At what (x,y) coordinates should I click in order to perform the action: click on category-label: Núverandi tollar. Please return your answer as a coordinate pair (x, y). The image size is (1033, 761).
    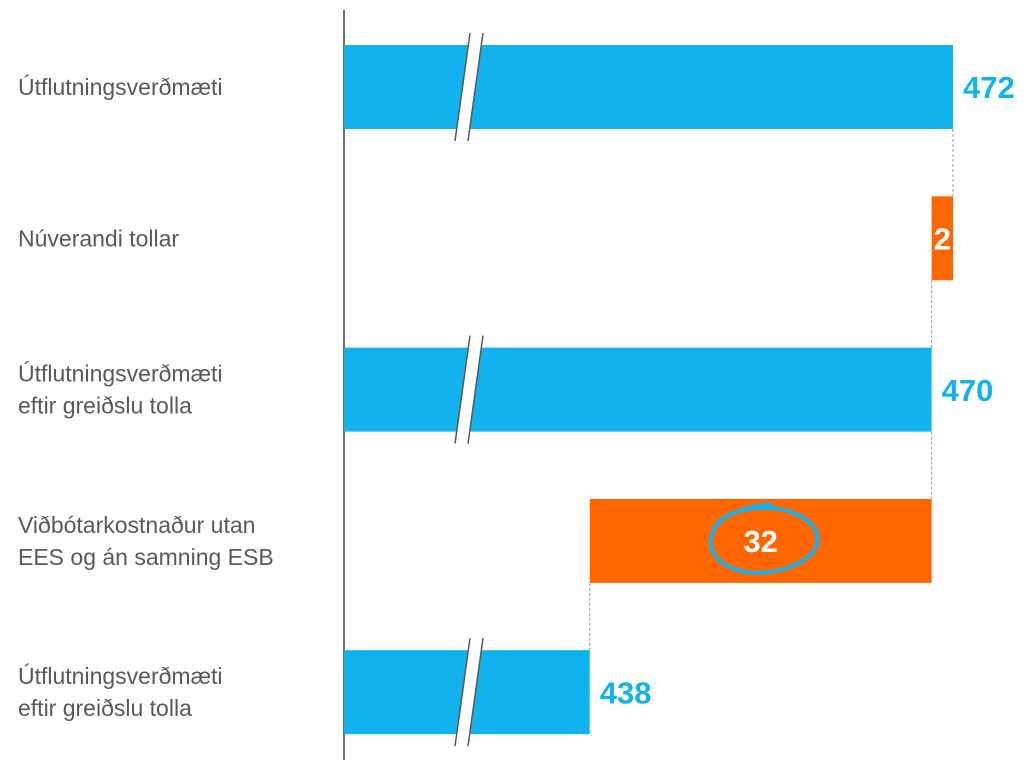
    Looking at the image, I should click on (98, 238).